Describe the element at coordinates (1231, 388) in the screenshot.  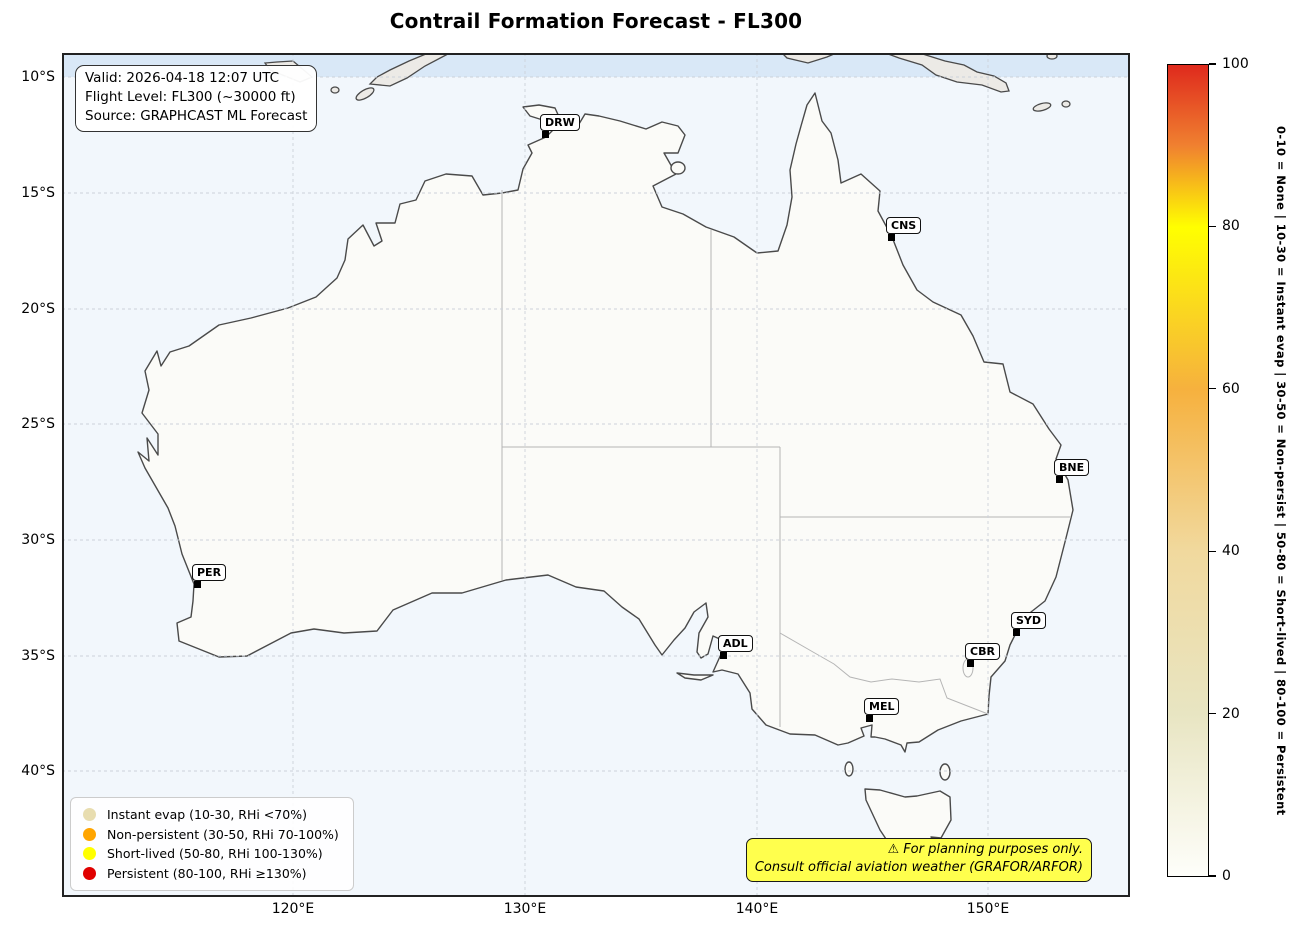
I see `colorbar-tick-label: 60` at that location.